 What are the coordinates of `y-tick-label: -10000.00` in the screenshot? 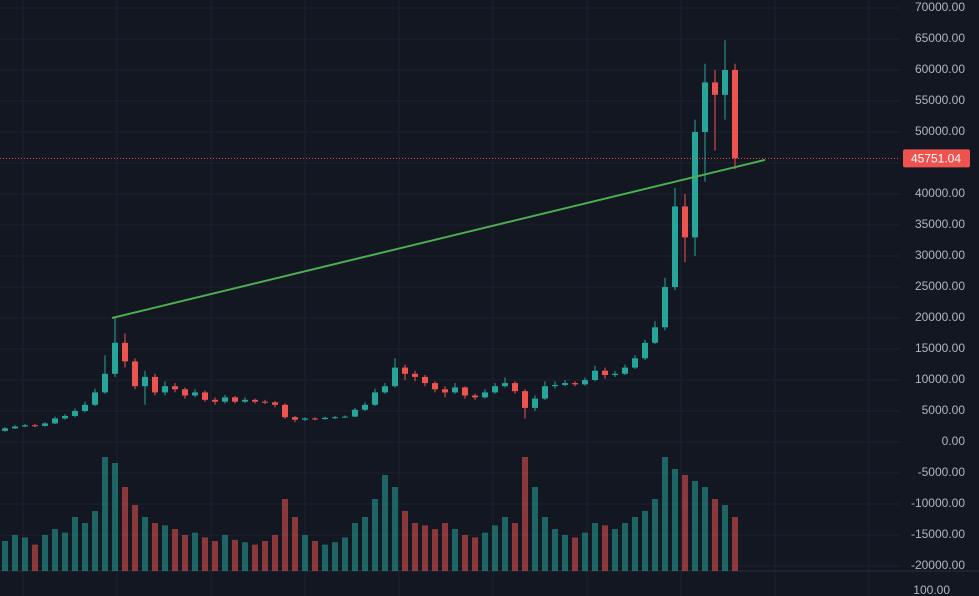 It's located at (938, 503).